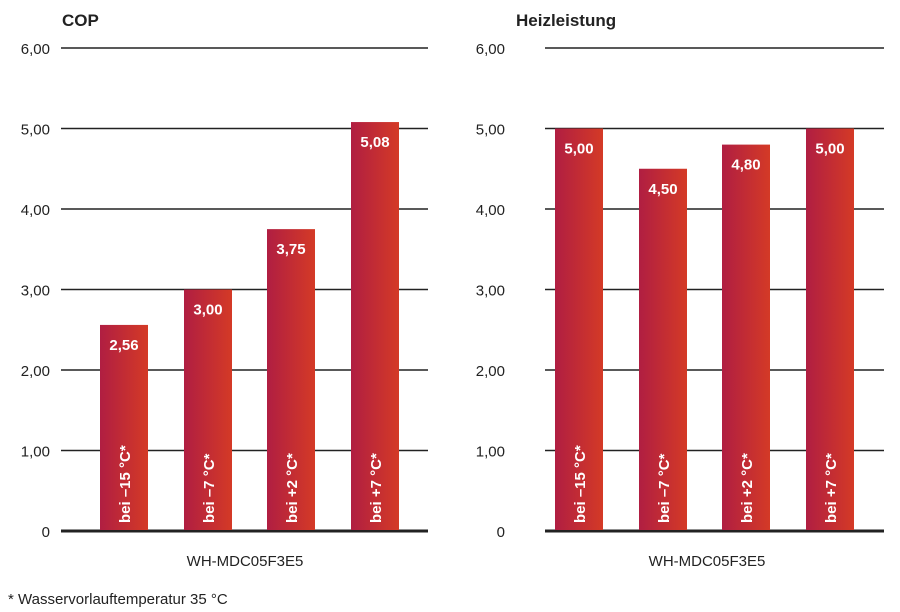  I want to click on chart-title: COP, so click(80, 20).